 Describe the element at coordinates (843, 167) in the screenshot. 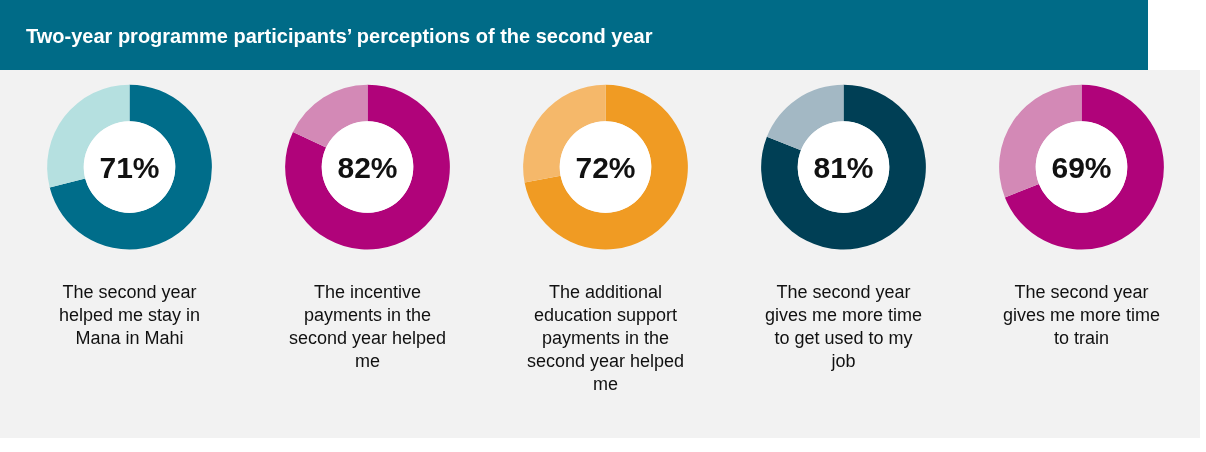

I see `text: 81%` at that location.